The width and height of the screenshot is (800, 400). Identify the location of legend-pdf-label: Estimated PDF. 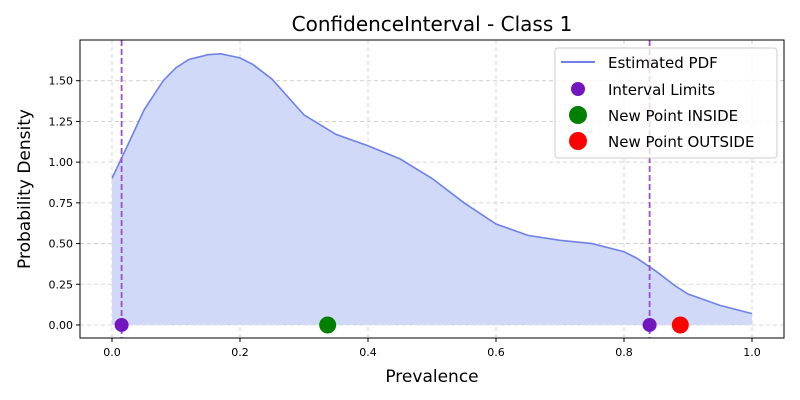
(663, 63).